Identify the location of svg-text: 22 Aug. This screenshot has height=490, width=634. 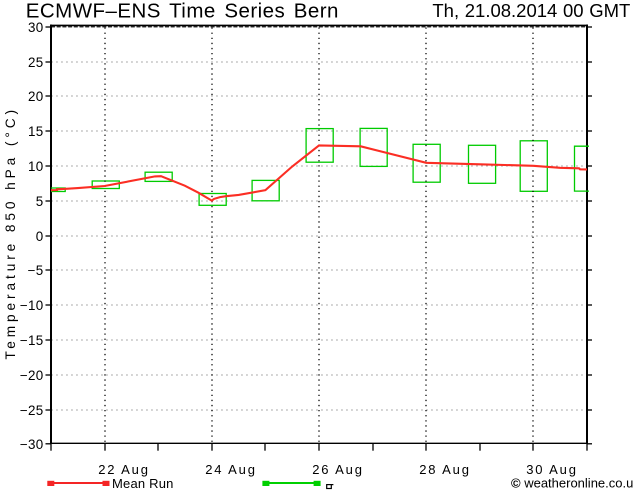
(124, 469).